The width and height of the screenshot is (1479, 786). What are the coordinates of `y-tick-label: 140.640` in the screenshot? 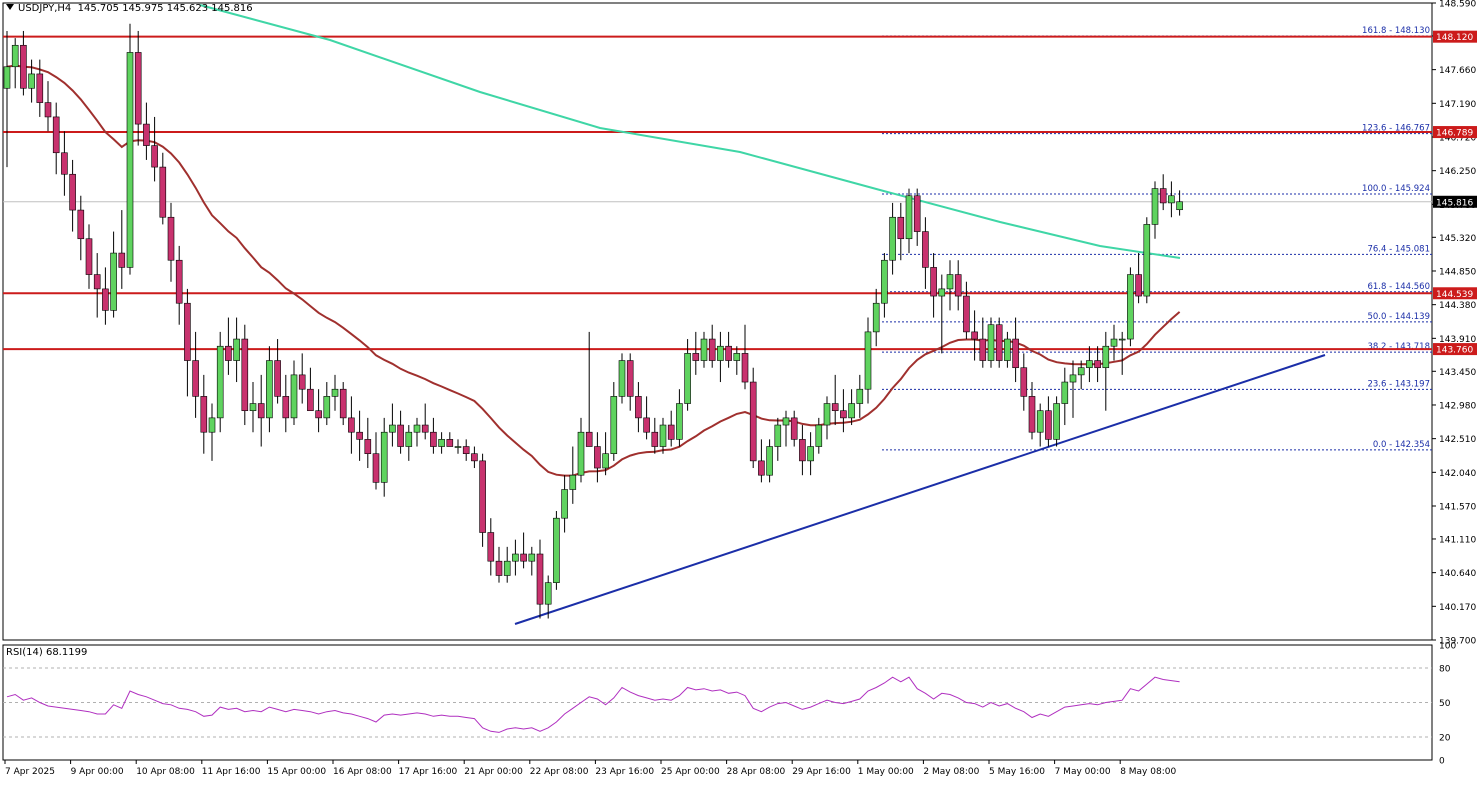 It's located at (1457, 574).